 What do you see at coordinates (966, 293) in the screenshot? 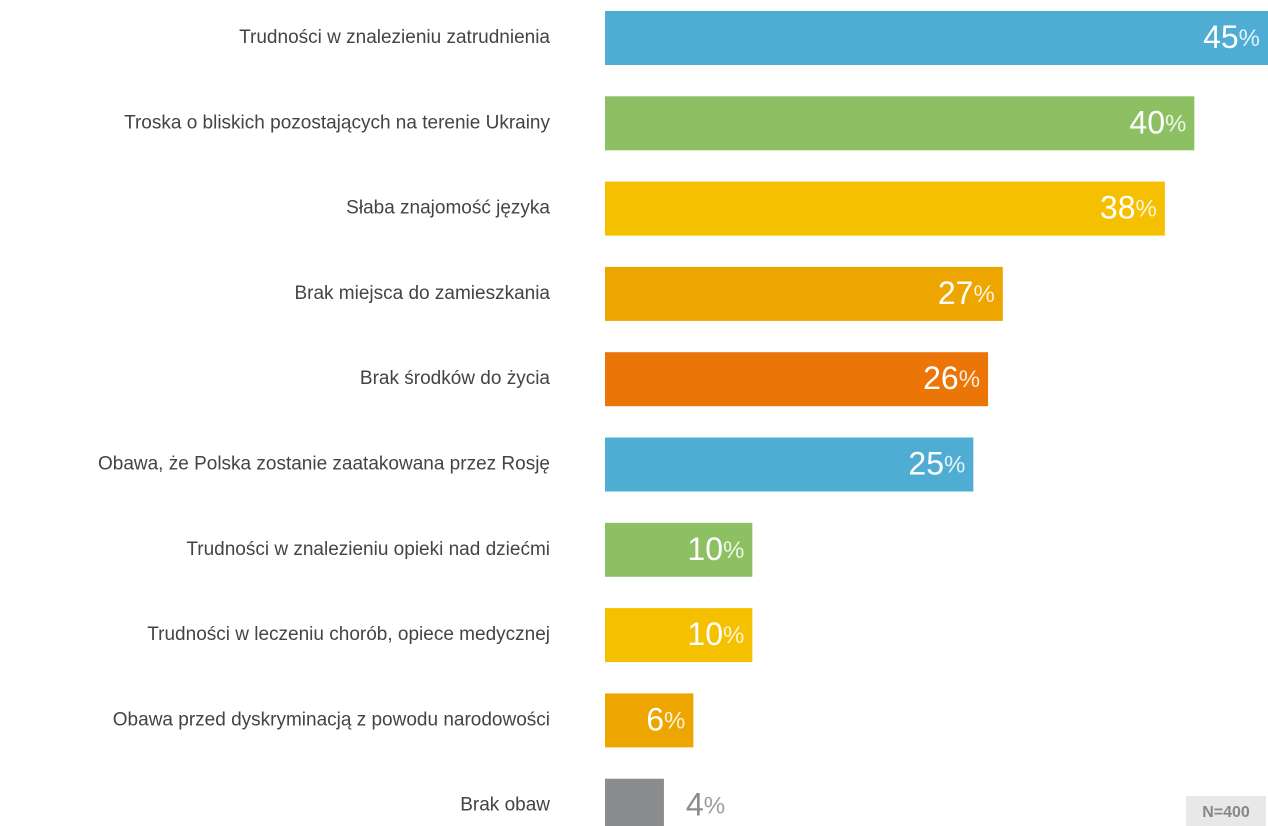
I see `value-label: 27%` at bounding box center [966, 293].